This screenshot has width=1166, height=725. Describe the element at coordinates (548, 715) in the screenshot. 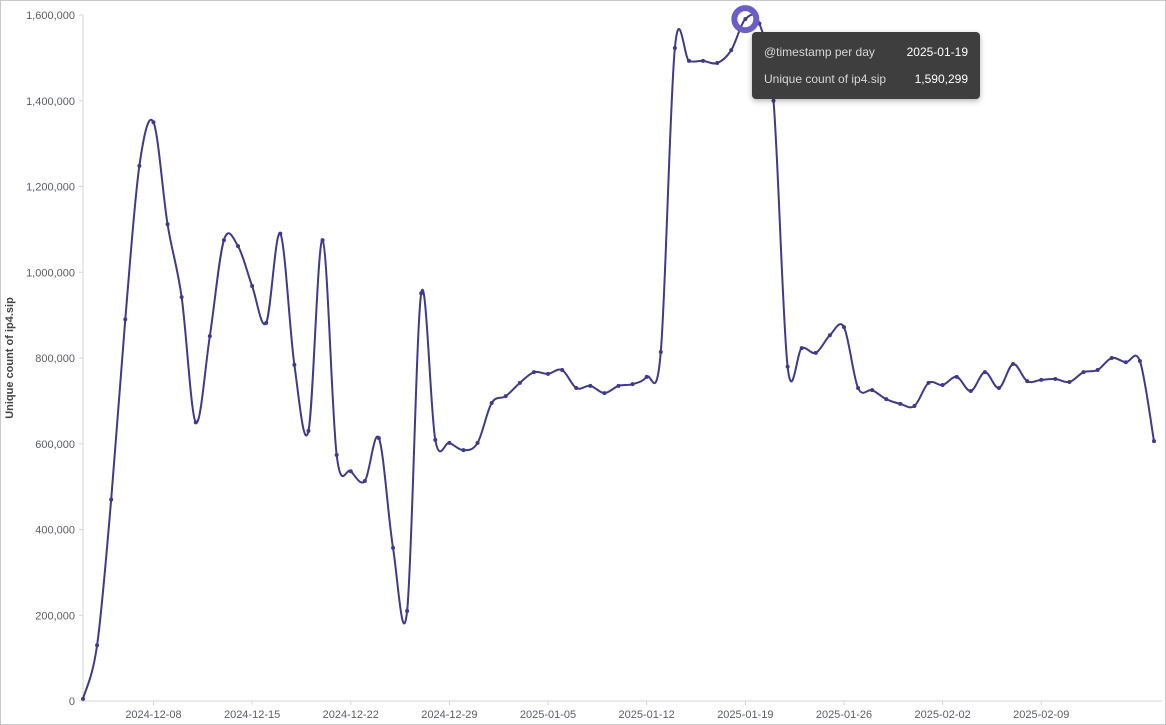

I see `x-tick-label: 2025-01-05` at that location.